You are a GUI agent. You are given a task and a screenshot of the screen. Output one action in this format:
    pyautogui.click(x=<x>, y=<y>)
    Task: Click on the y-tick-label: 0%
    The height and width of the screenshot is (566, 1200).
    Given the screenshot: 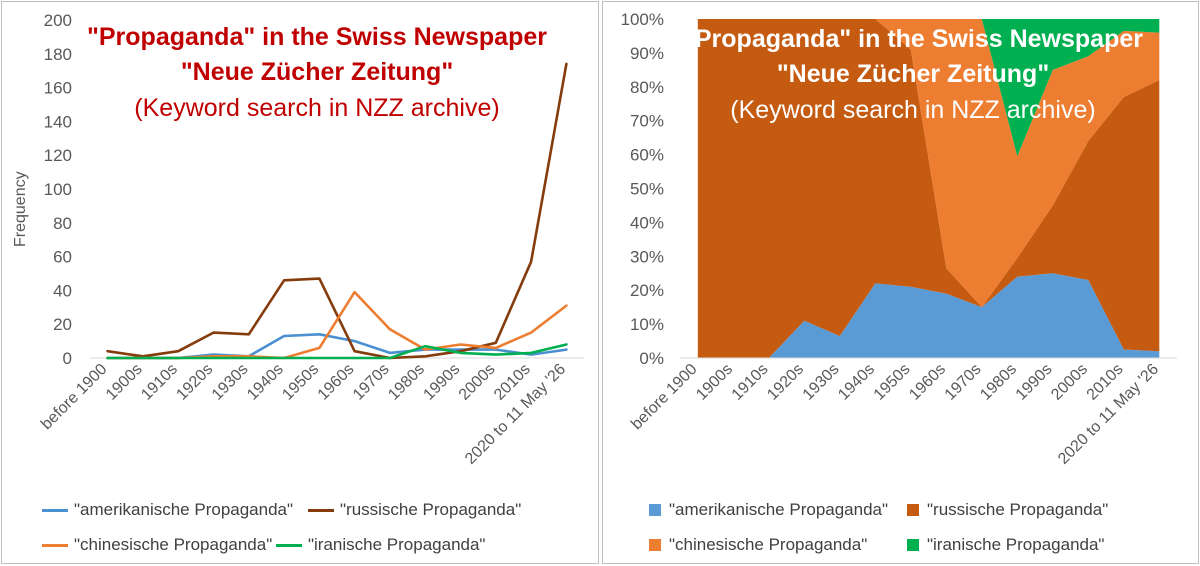 What is the action you would take?
    pyautogui.click(x=651, y=358)
    